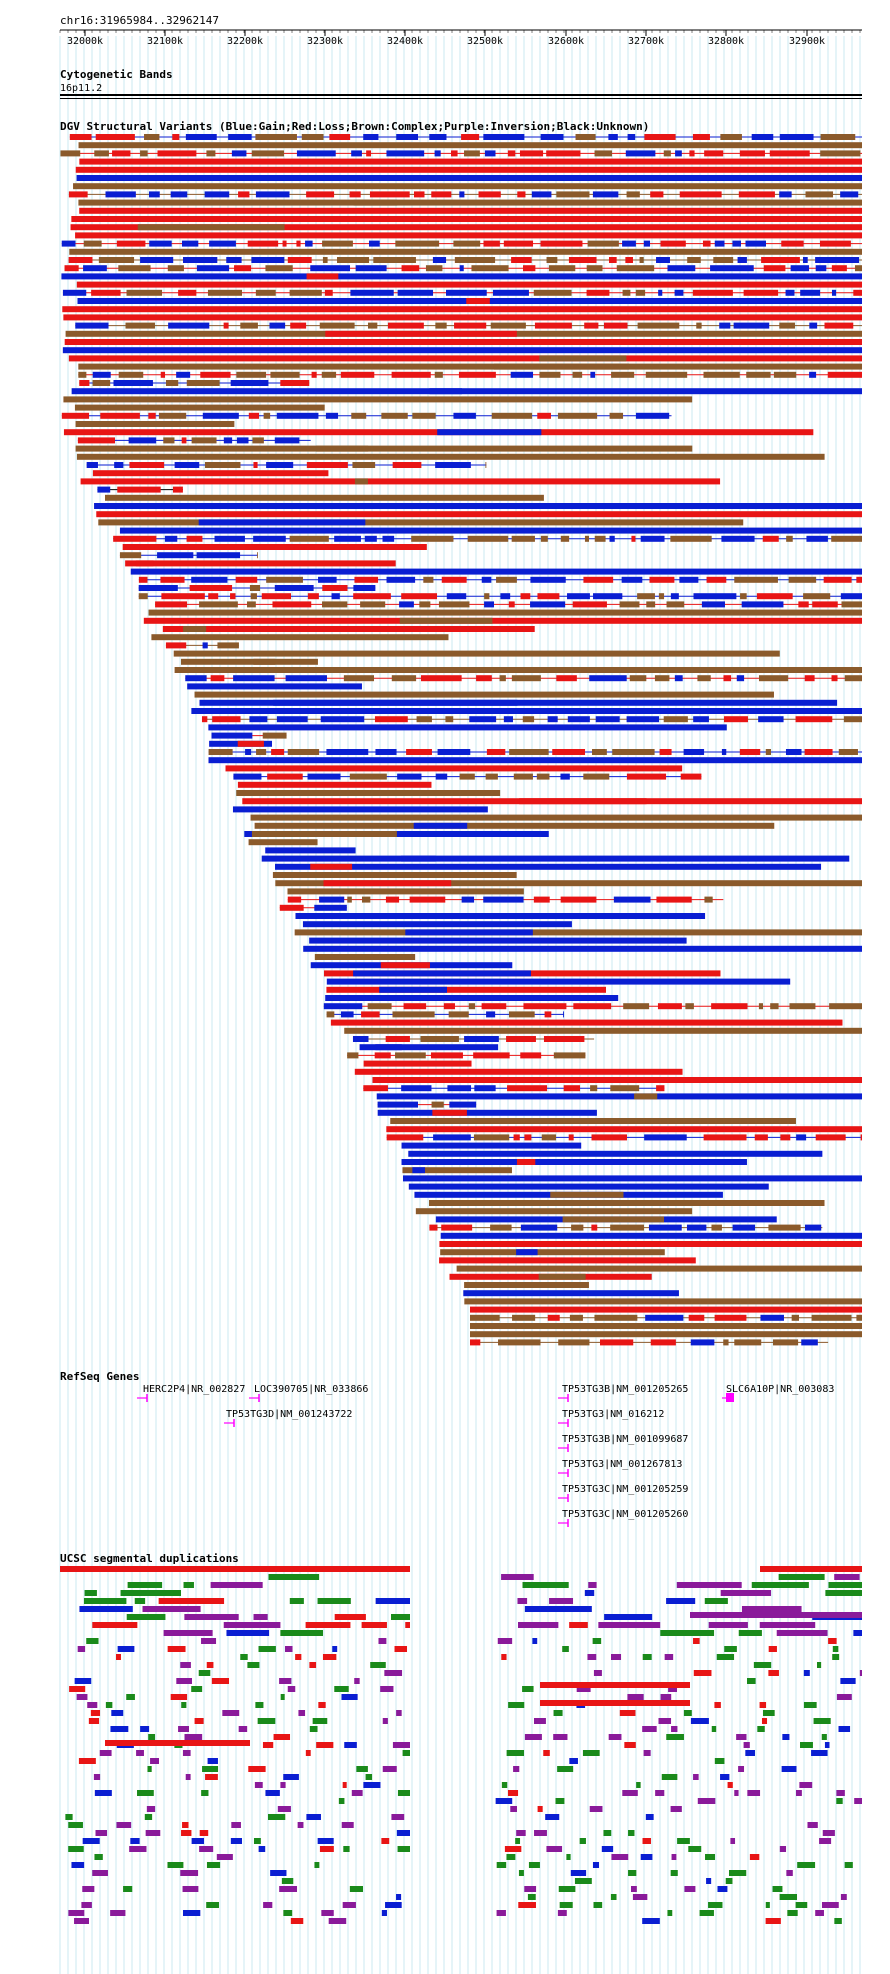  Describe the element at coordinates (194, 1389) in the screenshot. I see `gene-label: HERC2P4|NR_002827` at that location.